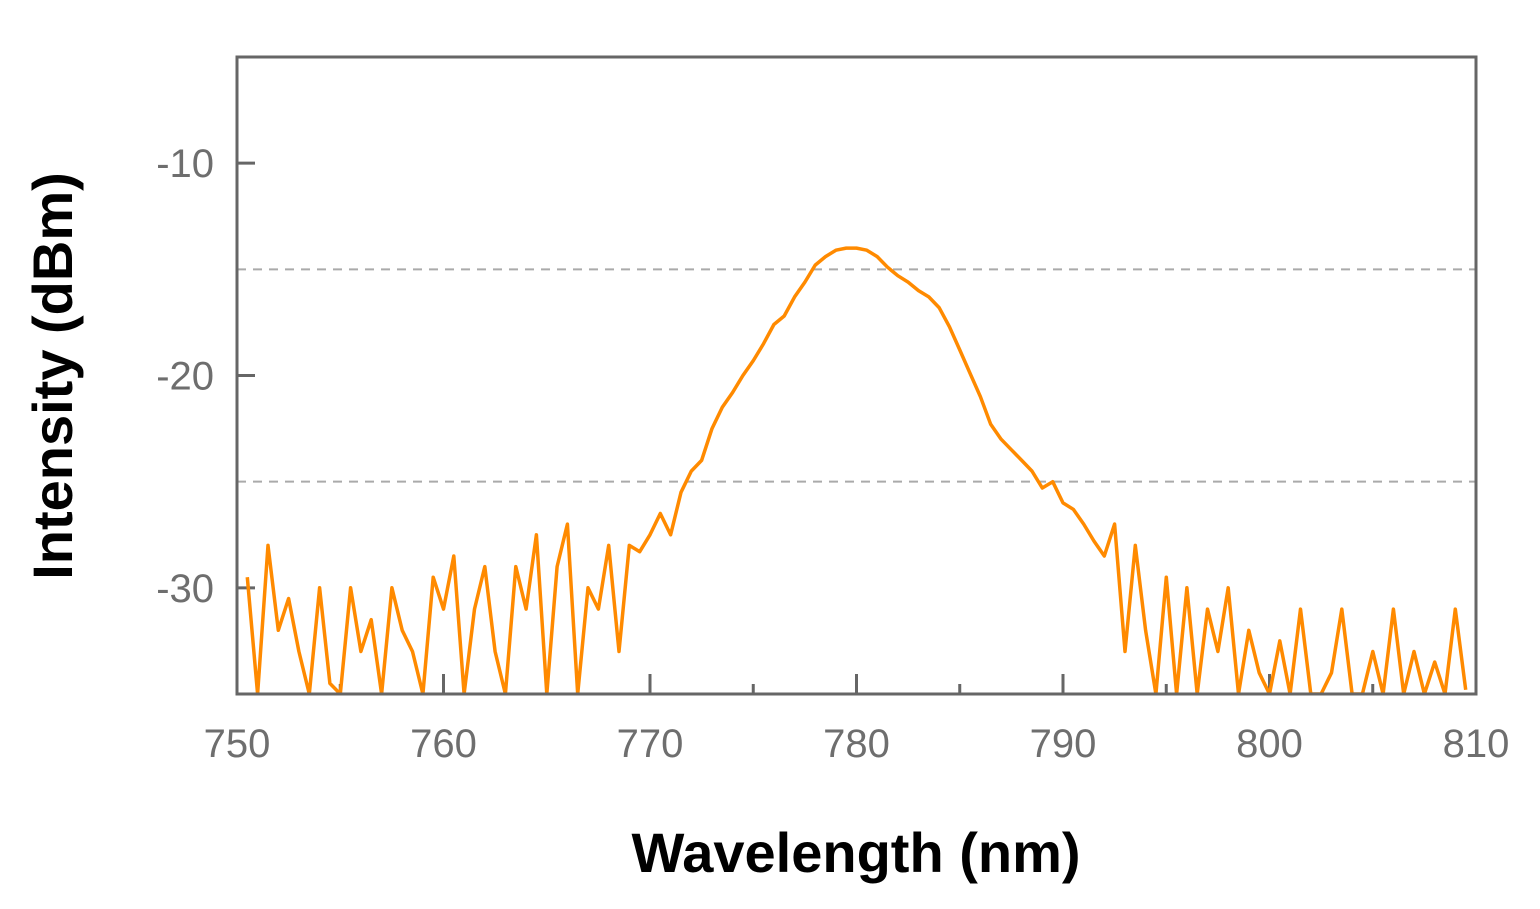 The image size is (1540, 909). I want to click on y-tick-label: -30, so click(185, 589).